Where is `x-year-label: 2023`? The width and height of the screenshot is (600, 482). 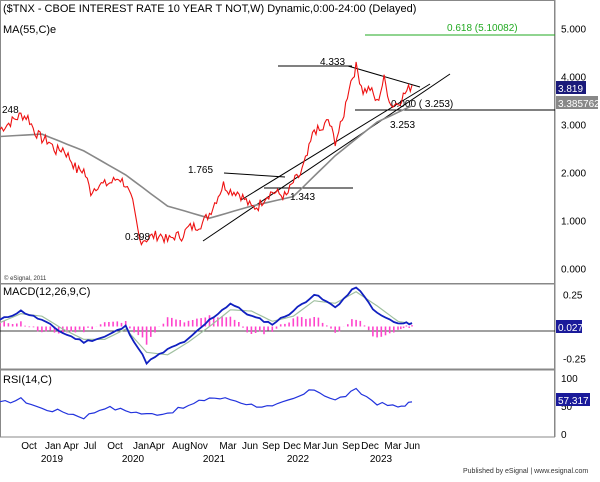
x-year-label: 2023 is located at coordinates (381, 459).